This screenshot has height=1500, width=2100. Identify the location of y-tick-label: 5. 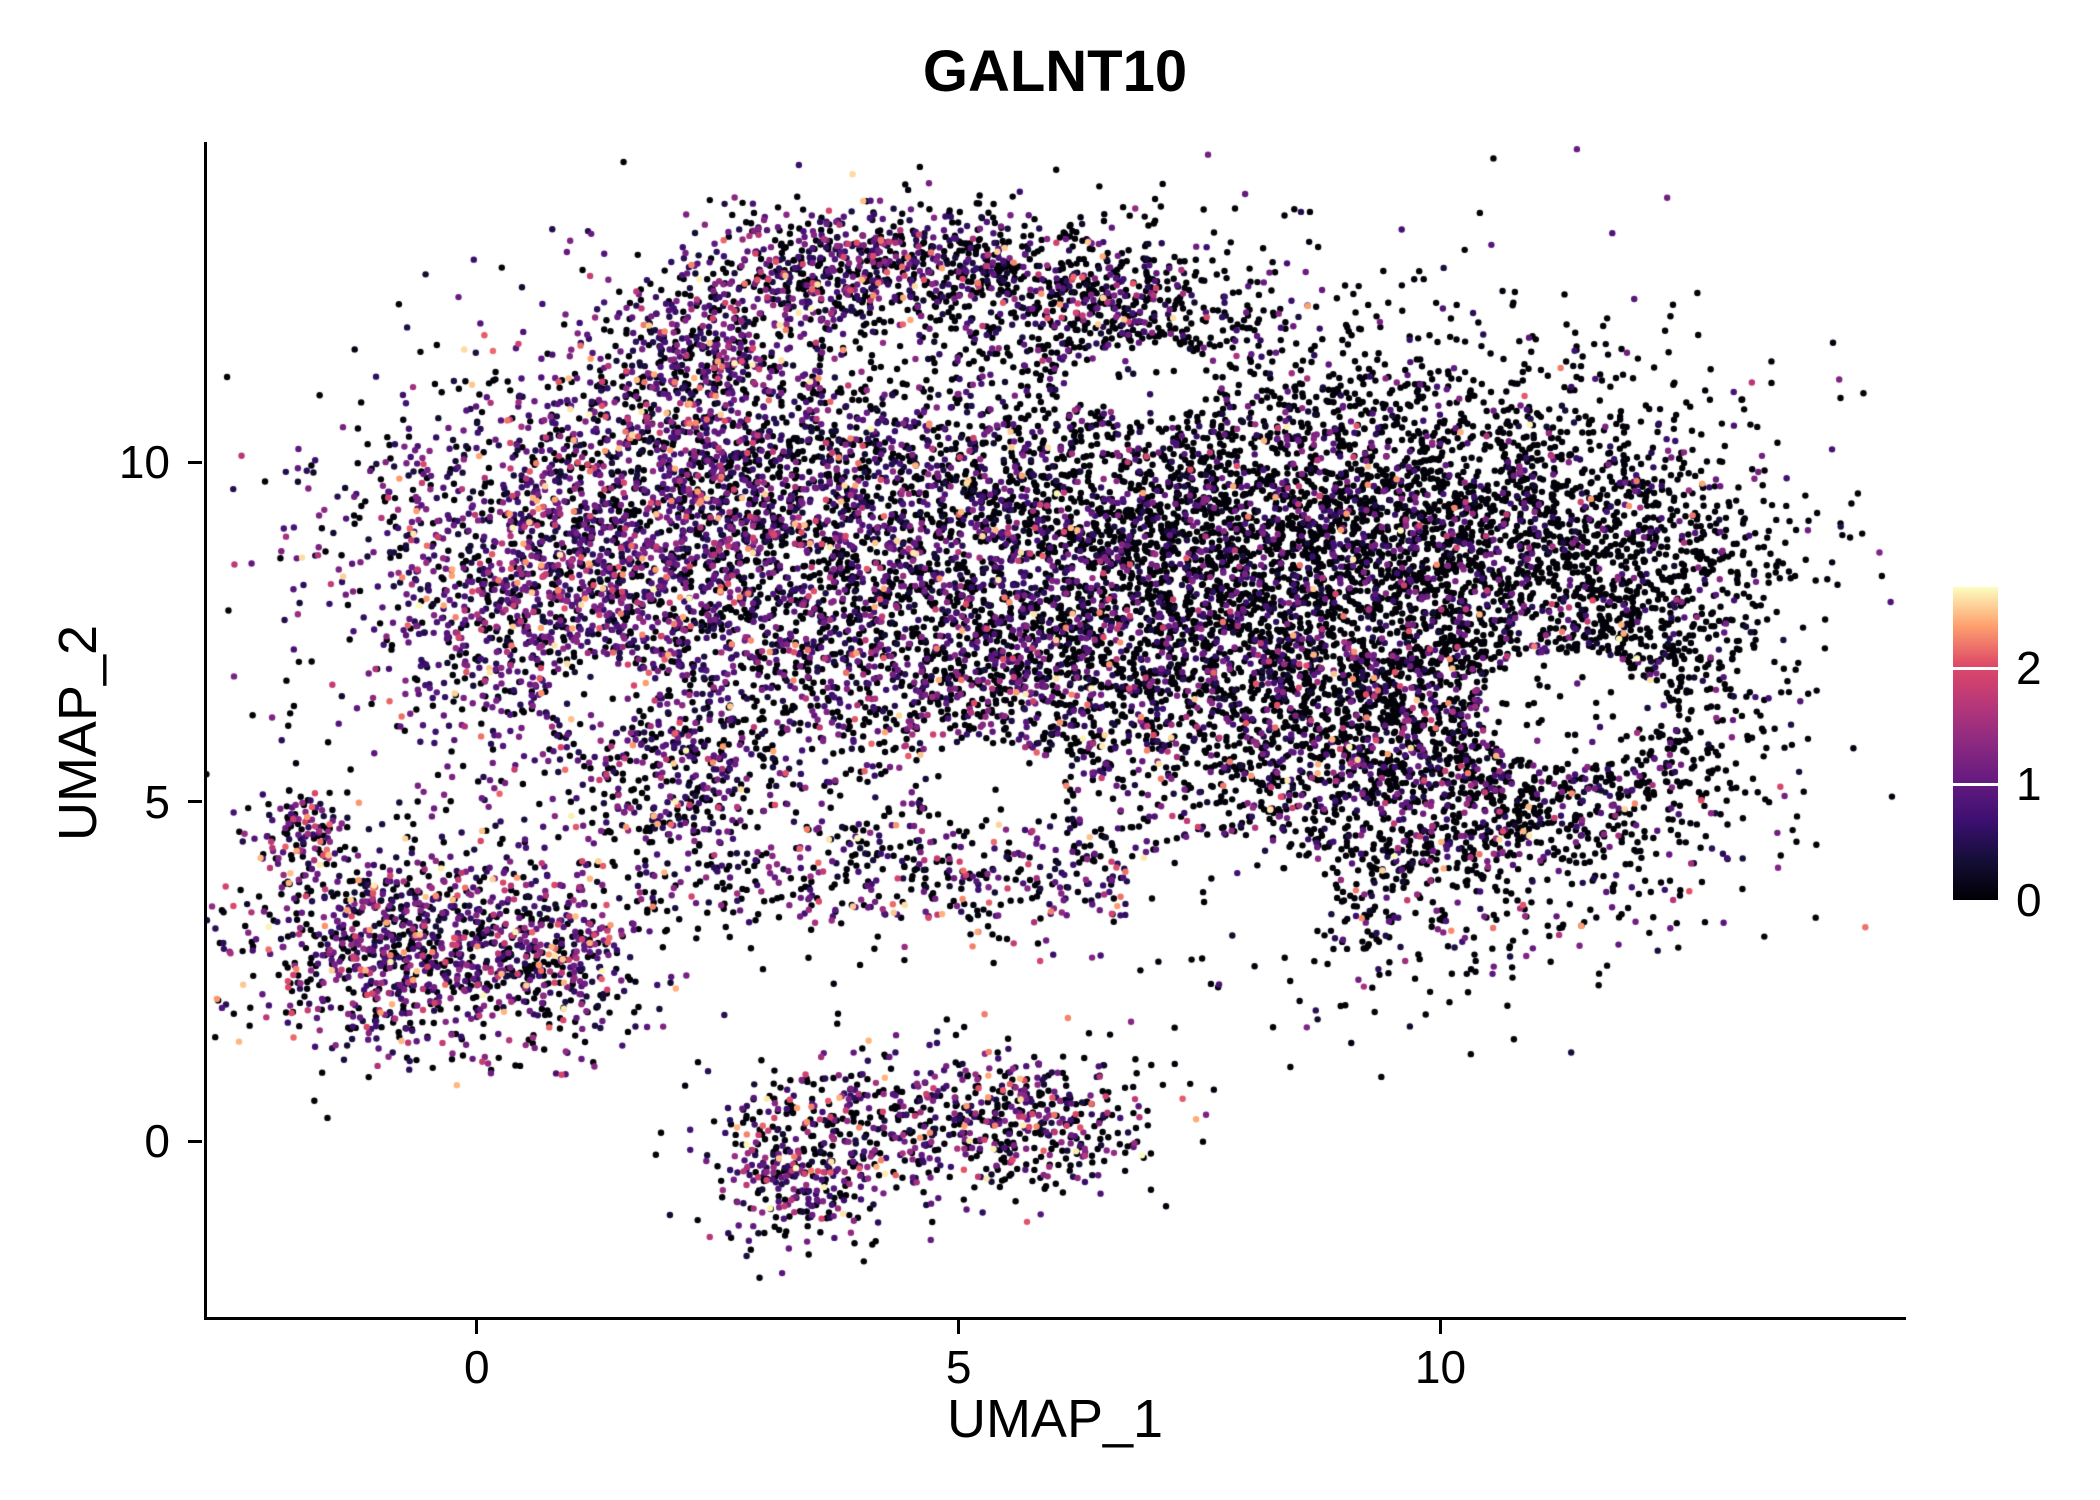
(157, 801).